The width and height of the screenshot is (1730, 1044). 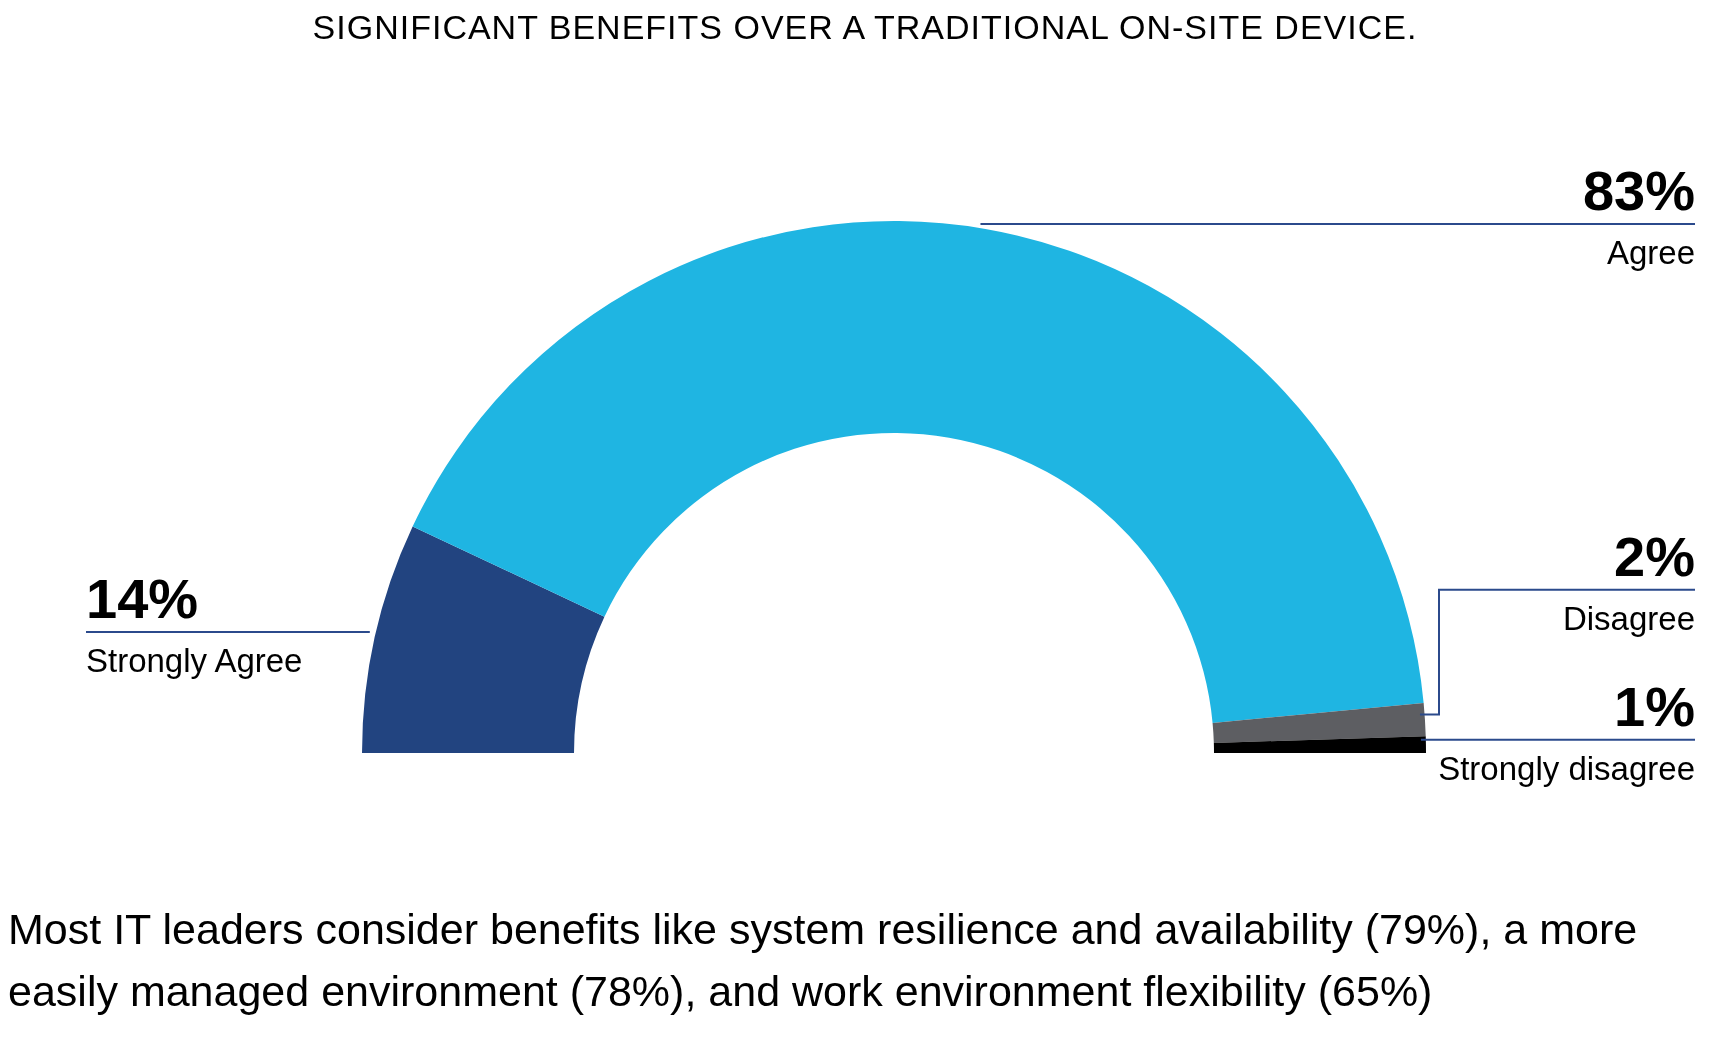 What do you see at coordinates (1638, 190) in the screenshot?
I see `data-label: 83%` at bounding box center [1638, 190].